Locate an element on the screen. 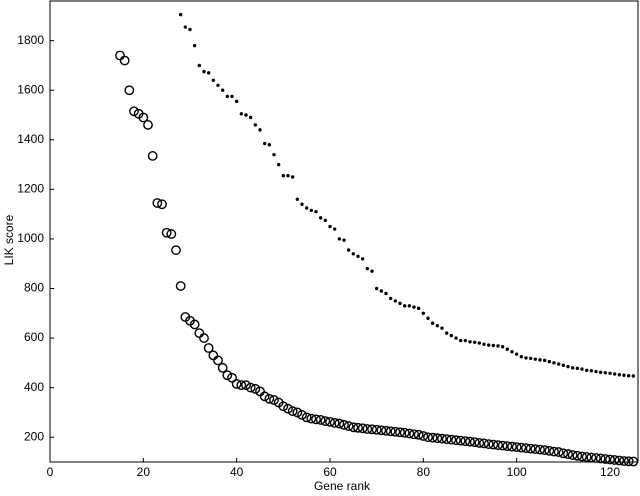 The height and width of the screenshot is (496, 640). x-tick-label: 60 is located at coordinates (330, 472).